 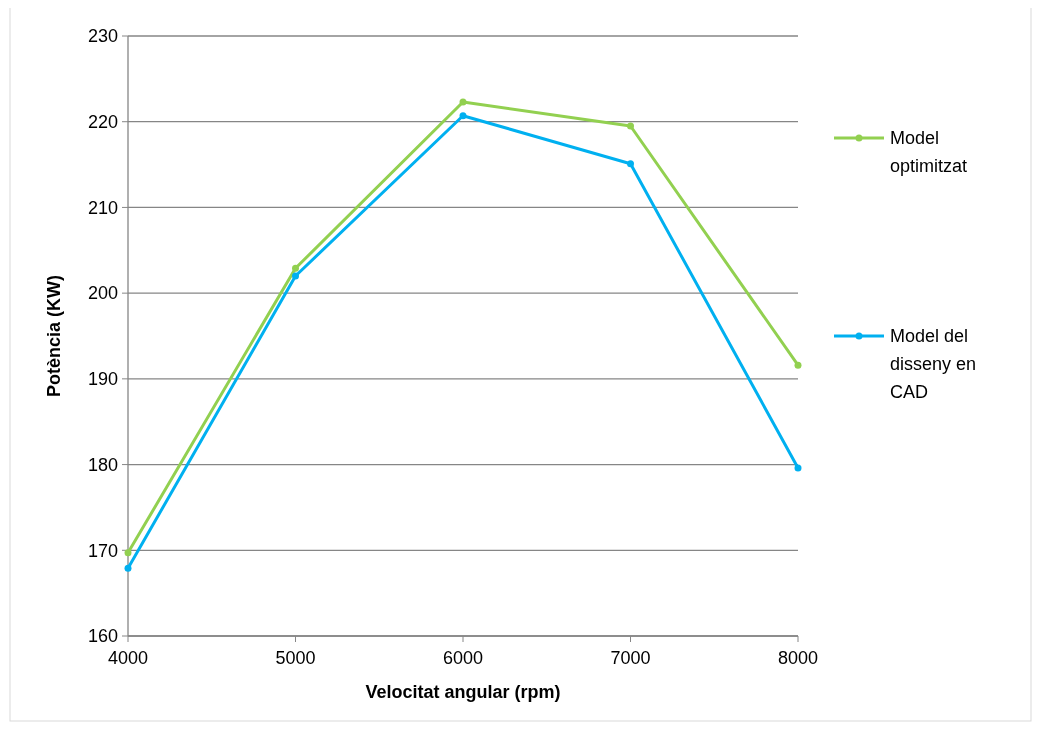 I want to click on x-tick-label: 7000, so click(x=630, y=658).